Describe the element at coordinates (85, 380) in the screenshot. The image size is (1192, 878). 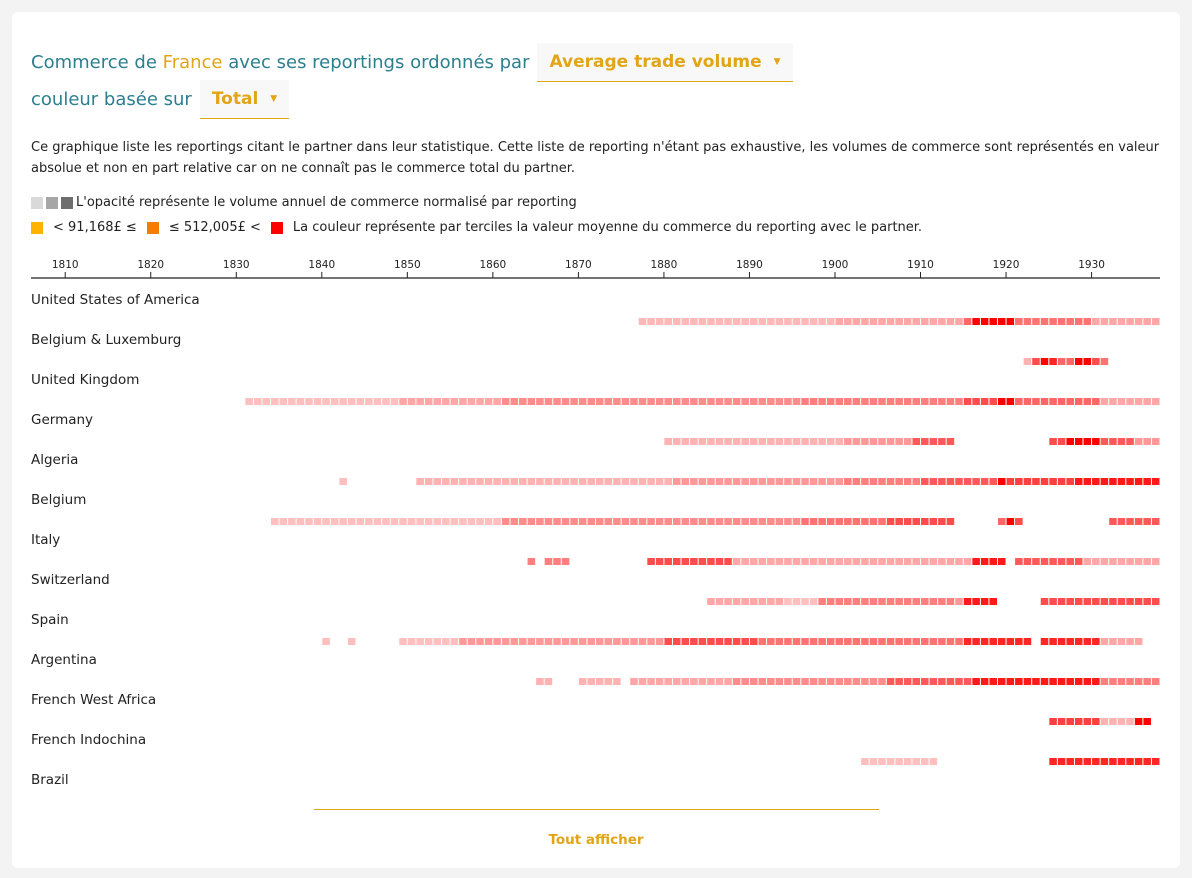
I see `row-label: United Kingdom` at that location.